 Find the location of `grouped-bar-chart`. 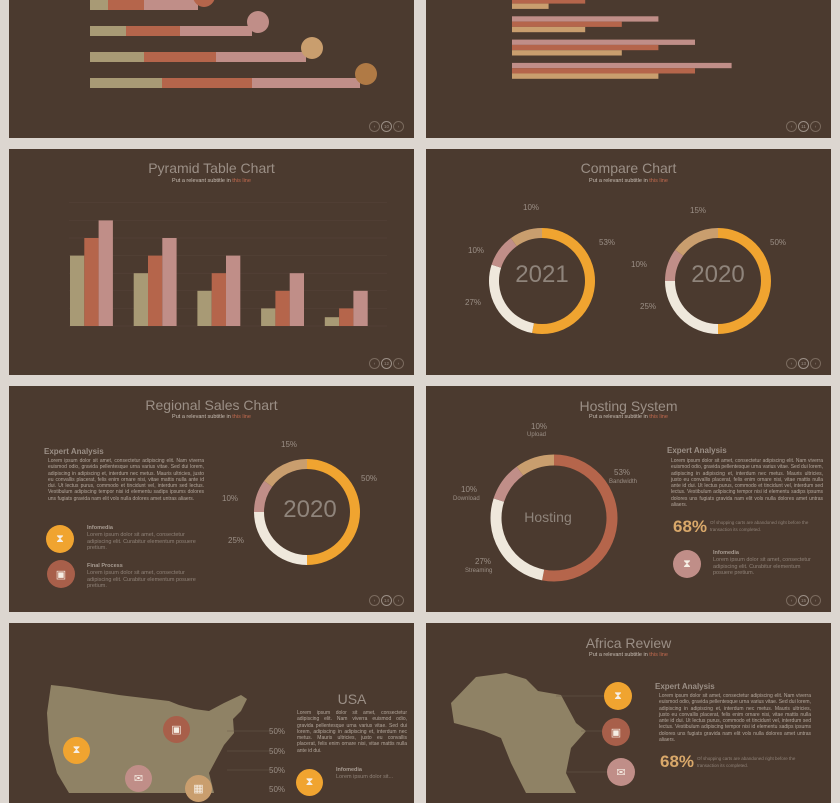

grouped-bar-chart is located at coordinates (622, 39).